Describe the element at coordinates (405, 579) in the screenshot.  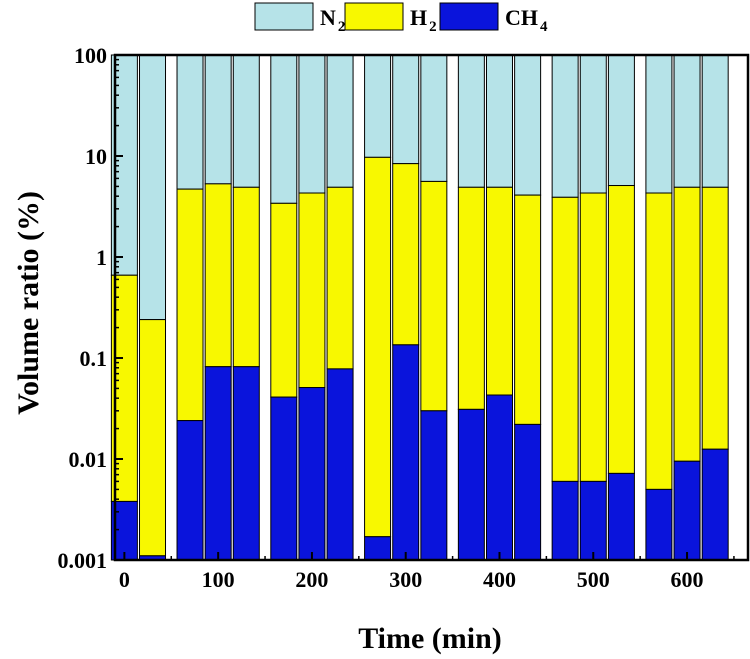
I see `x-tick-label: 300` at that location.